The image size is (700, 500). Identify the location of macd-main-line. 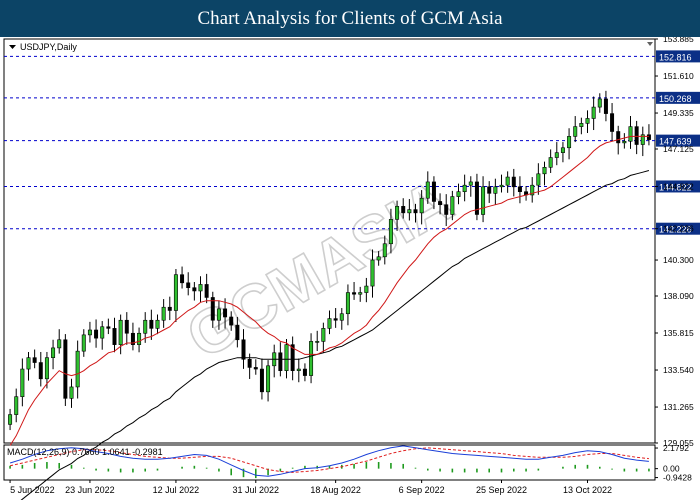
(329, 461).